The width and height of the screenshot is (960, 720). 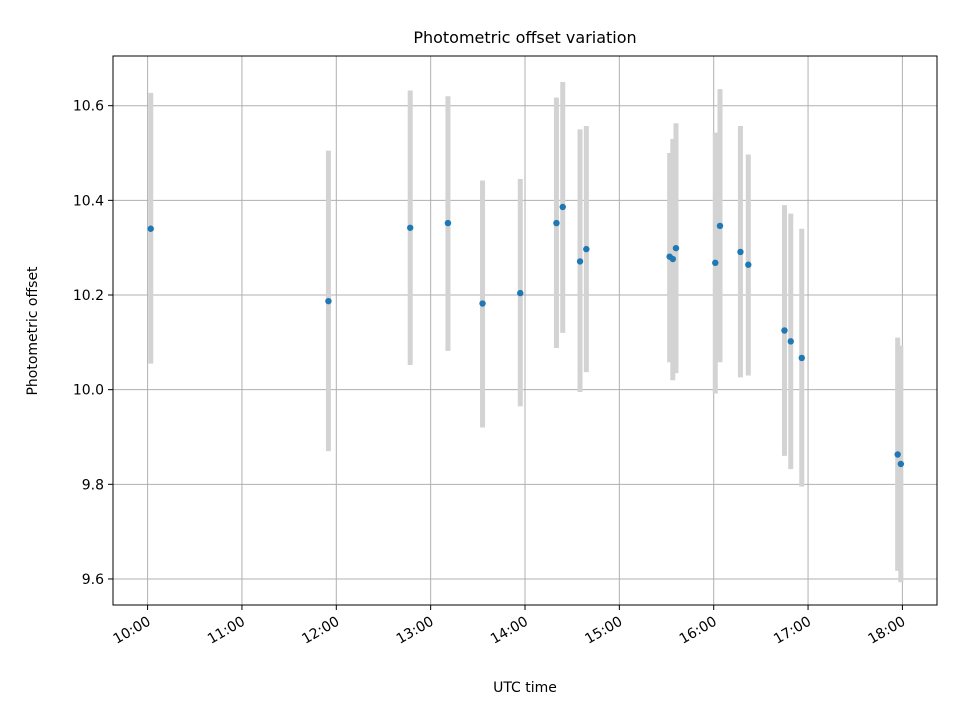 I want to click on y-tick-label: 9.6, so click(x=93, y=580).